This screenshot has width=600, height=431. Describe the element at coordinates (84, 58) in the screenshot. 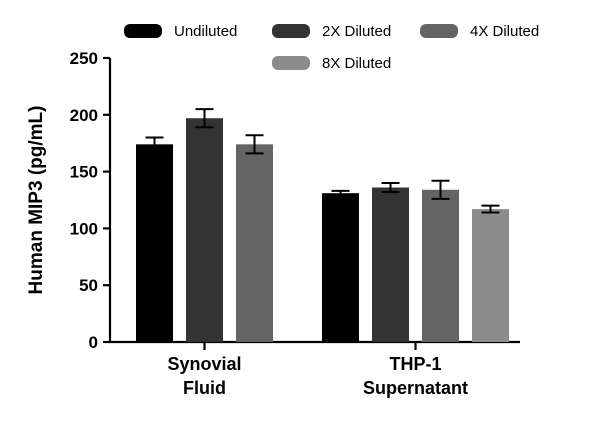

I see `y-tick-label: 250` at that location.